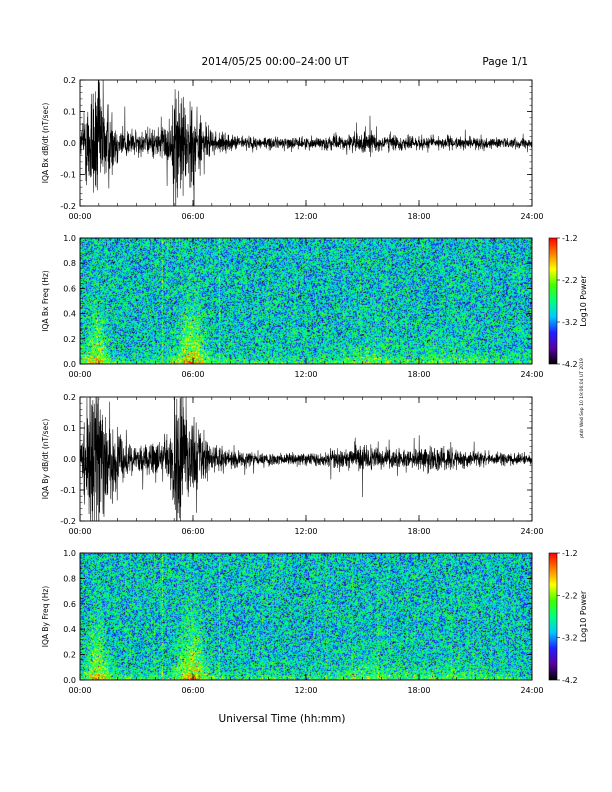 This screenshot has width=612, height=792. What do you see at coordinates (45, 301) in the screenshot?
I see `y-axis-label: IQA Bx Freq (Hz)` at bounding box center [45, 301].